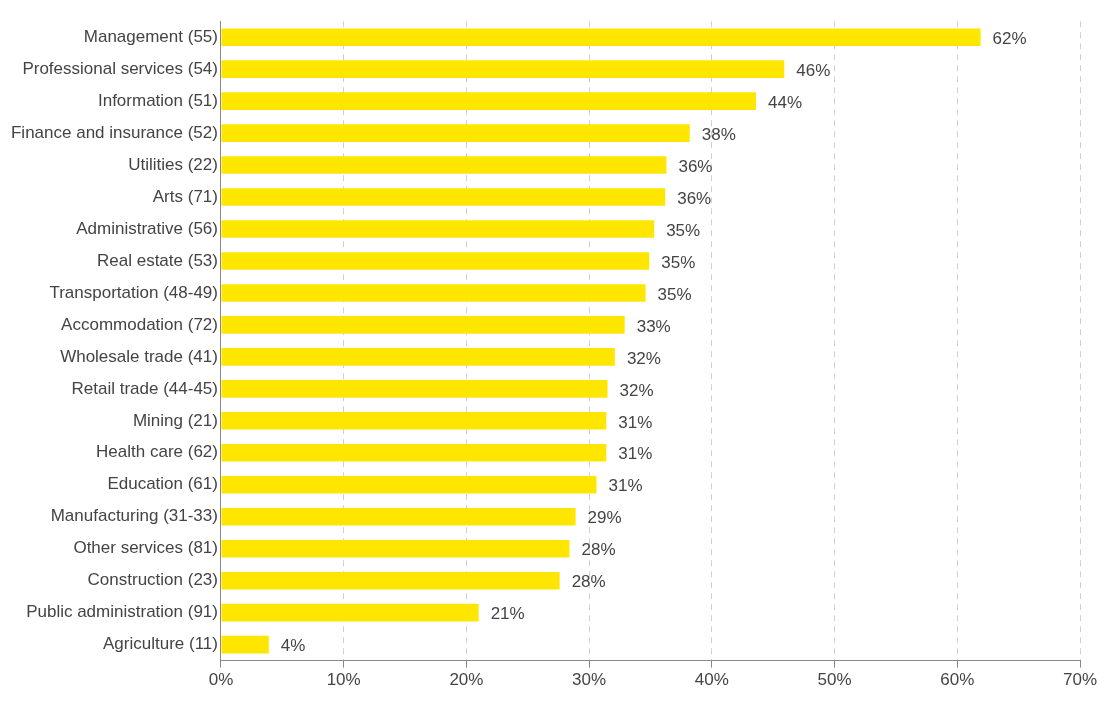  I want to click on data-label: 29%, so click(604, 518).